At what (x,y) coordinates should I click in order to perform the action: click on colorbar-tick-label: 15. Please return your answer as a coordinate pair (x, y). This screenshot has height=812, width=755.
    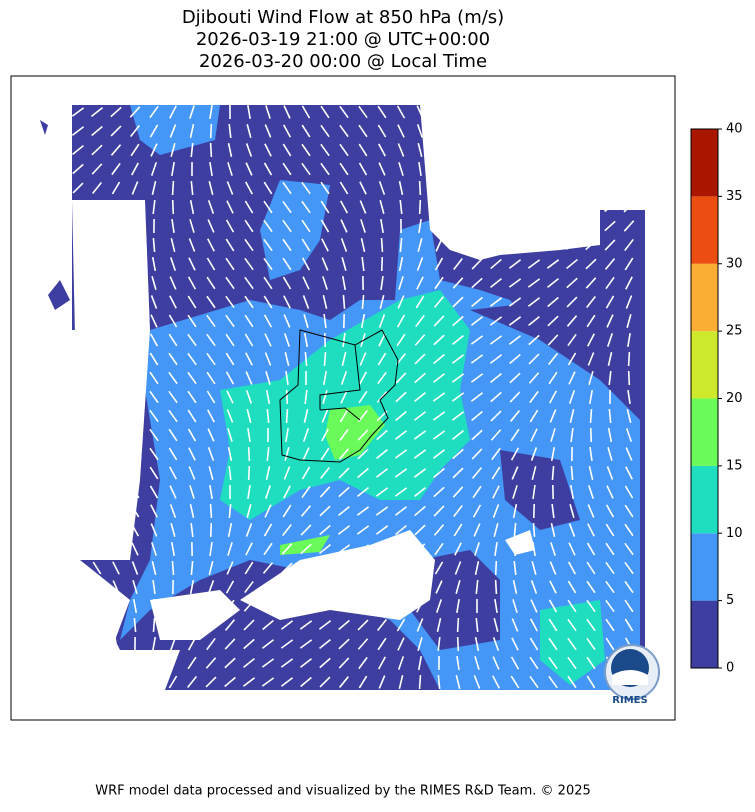
    Looking at the image, I should click on (734, 465).